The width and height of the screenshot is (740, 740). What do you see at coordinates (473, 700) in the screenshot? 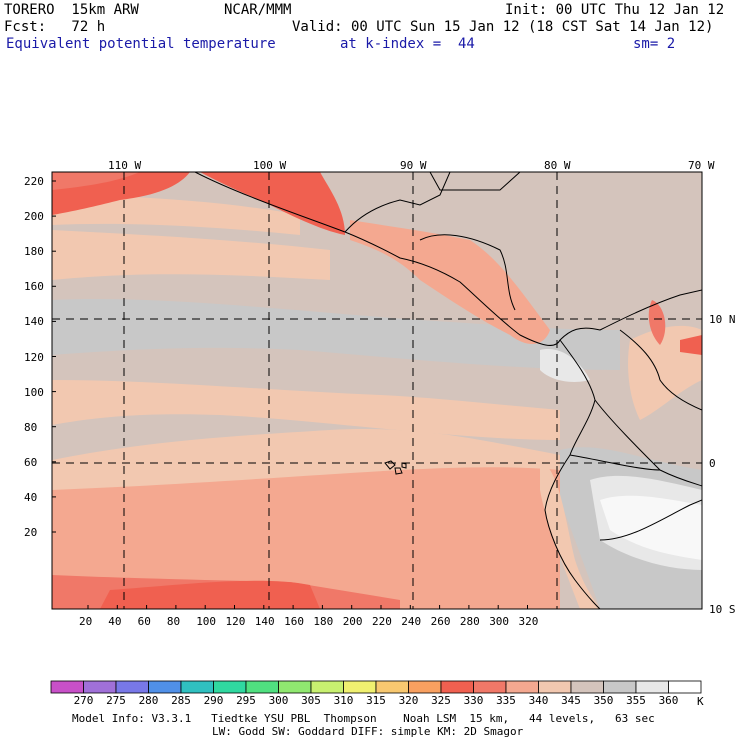
I see `colorbar-label: 330` at bounding box center [473, 700].